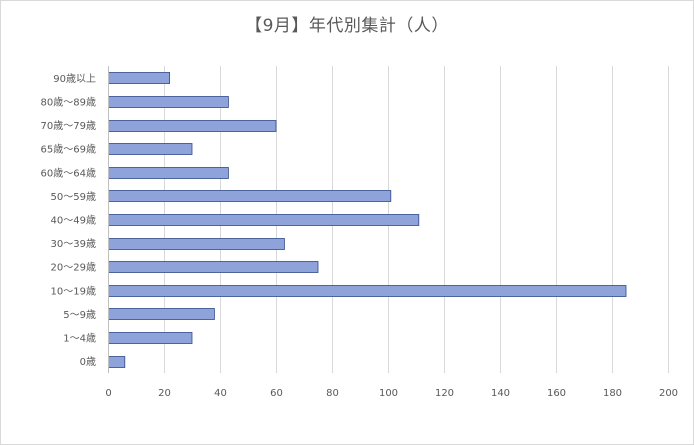  I want to click on y-tick-label: 30〜39歳, so click(73, 244).